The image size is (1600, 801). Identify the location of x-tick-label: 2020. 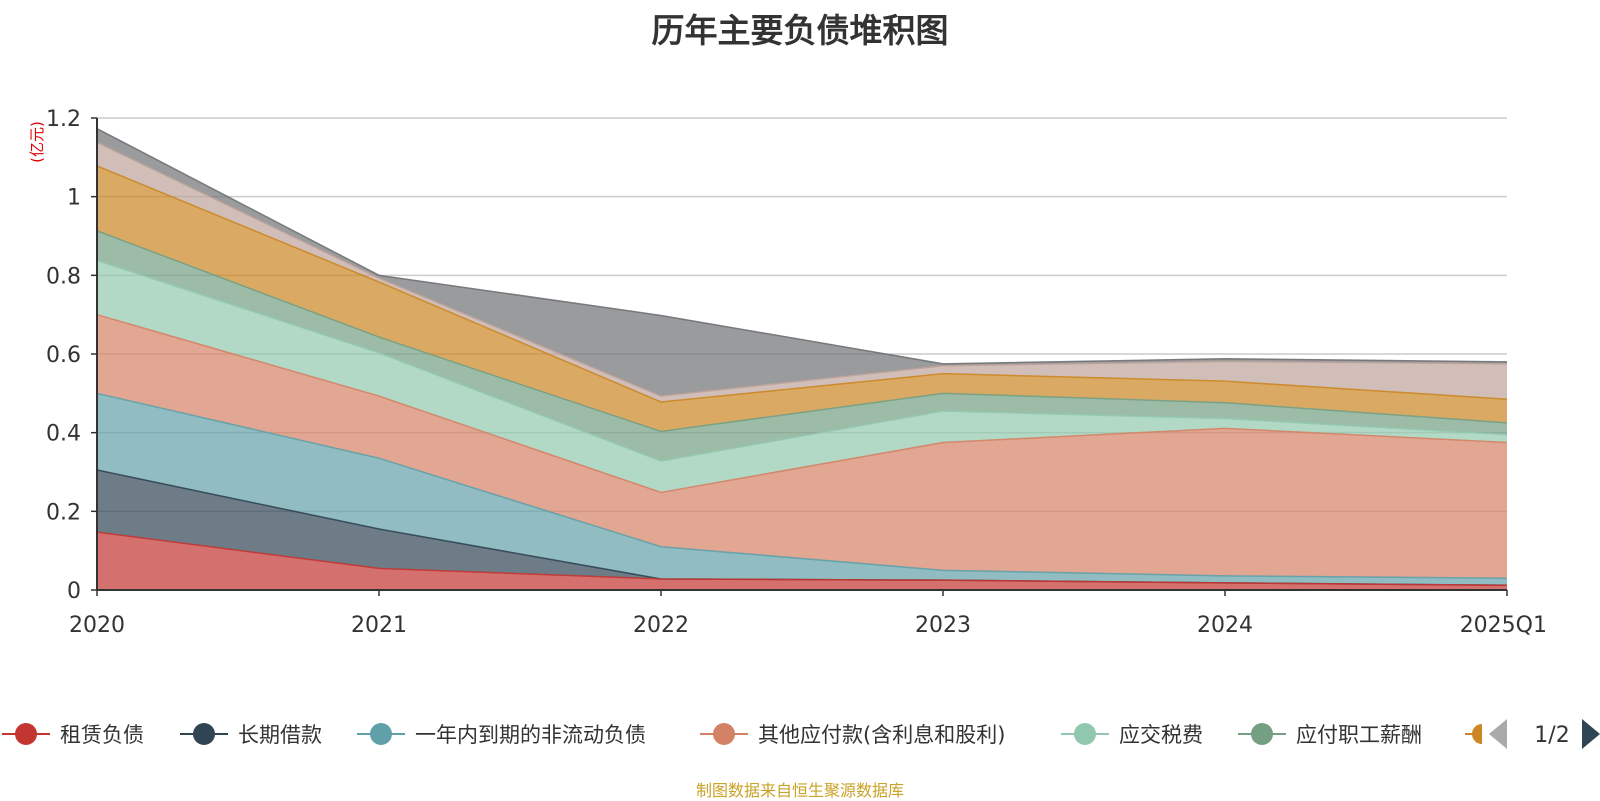
(97, 625).